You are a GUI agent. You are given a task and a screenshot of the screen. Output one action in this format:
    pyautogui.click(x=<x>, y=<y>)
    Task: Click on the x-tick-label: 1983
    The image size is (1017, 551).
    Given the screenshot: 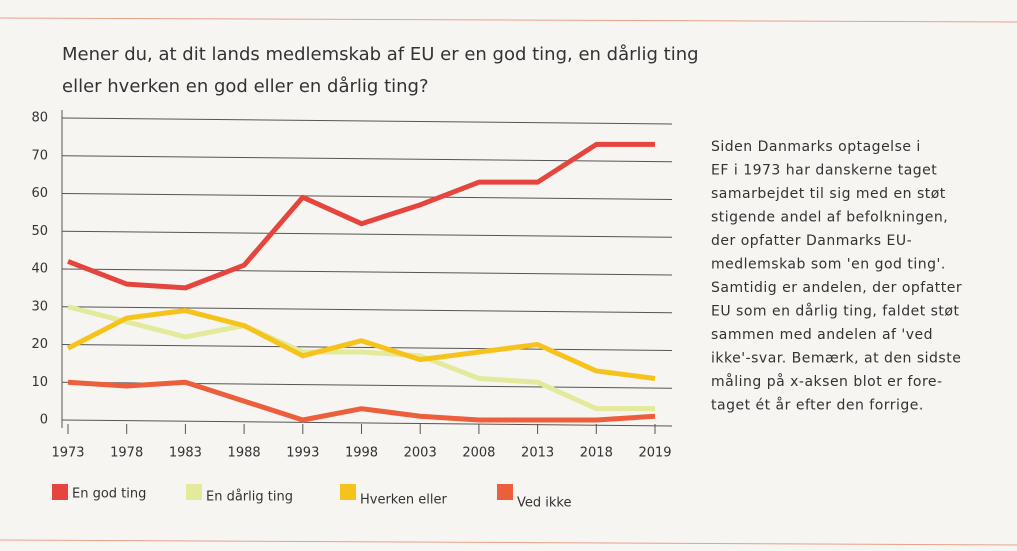 What is the action you would take?
    pyautogui.click(x=185, y=453)
    